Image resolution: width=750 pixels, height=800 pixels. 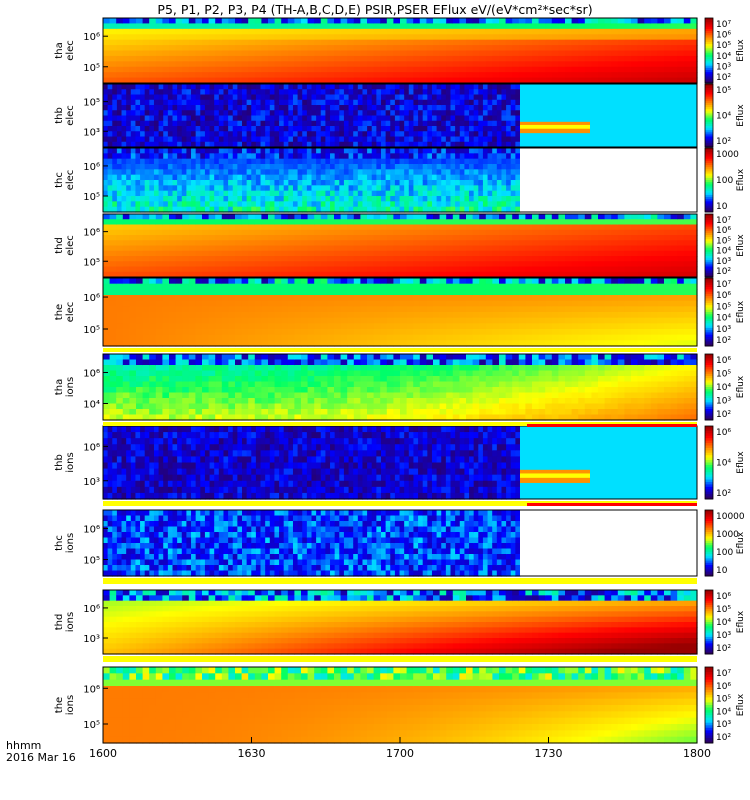 What do you see at coordinates (741, 179) in the screenshot?
I see `colorbar-label: Eflux` at bounding box center [741, 179].